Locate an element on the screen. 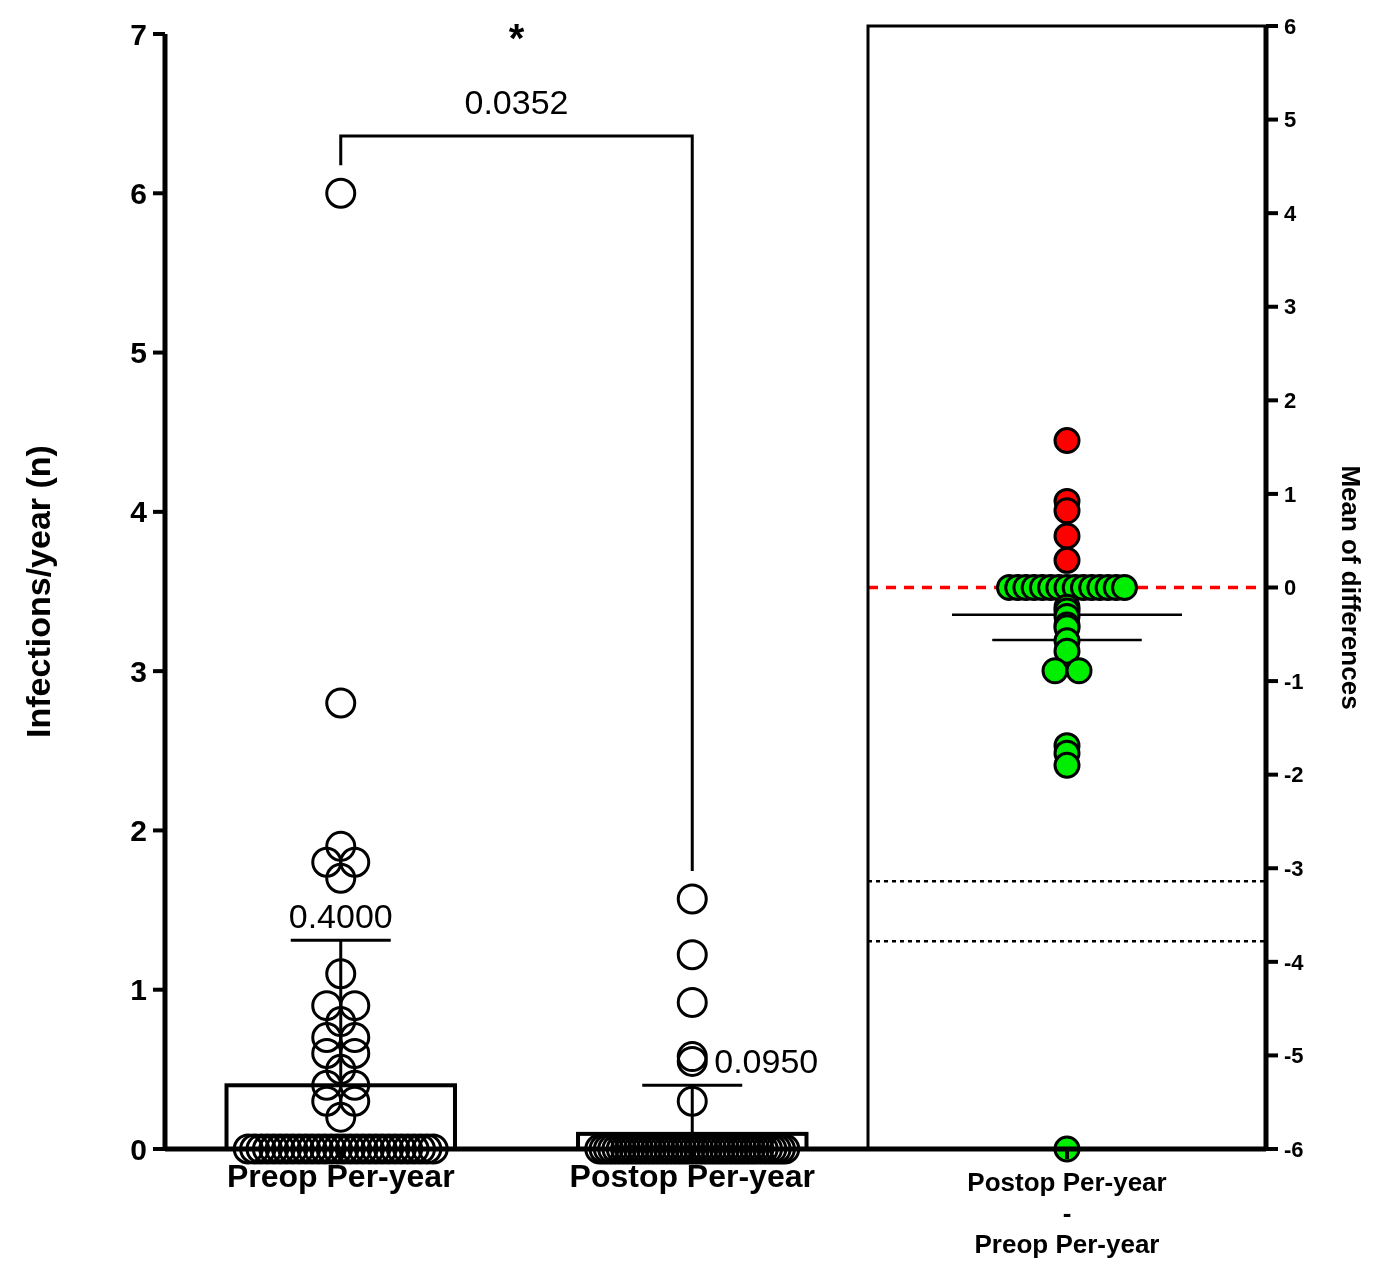  y2-axis-title: Mean of differences is located at coordinates (1351, 587).